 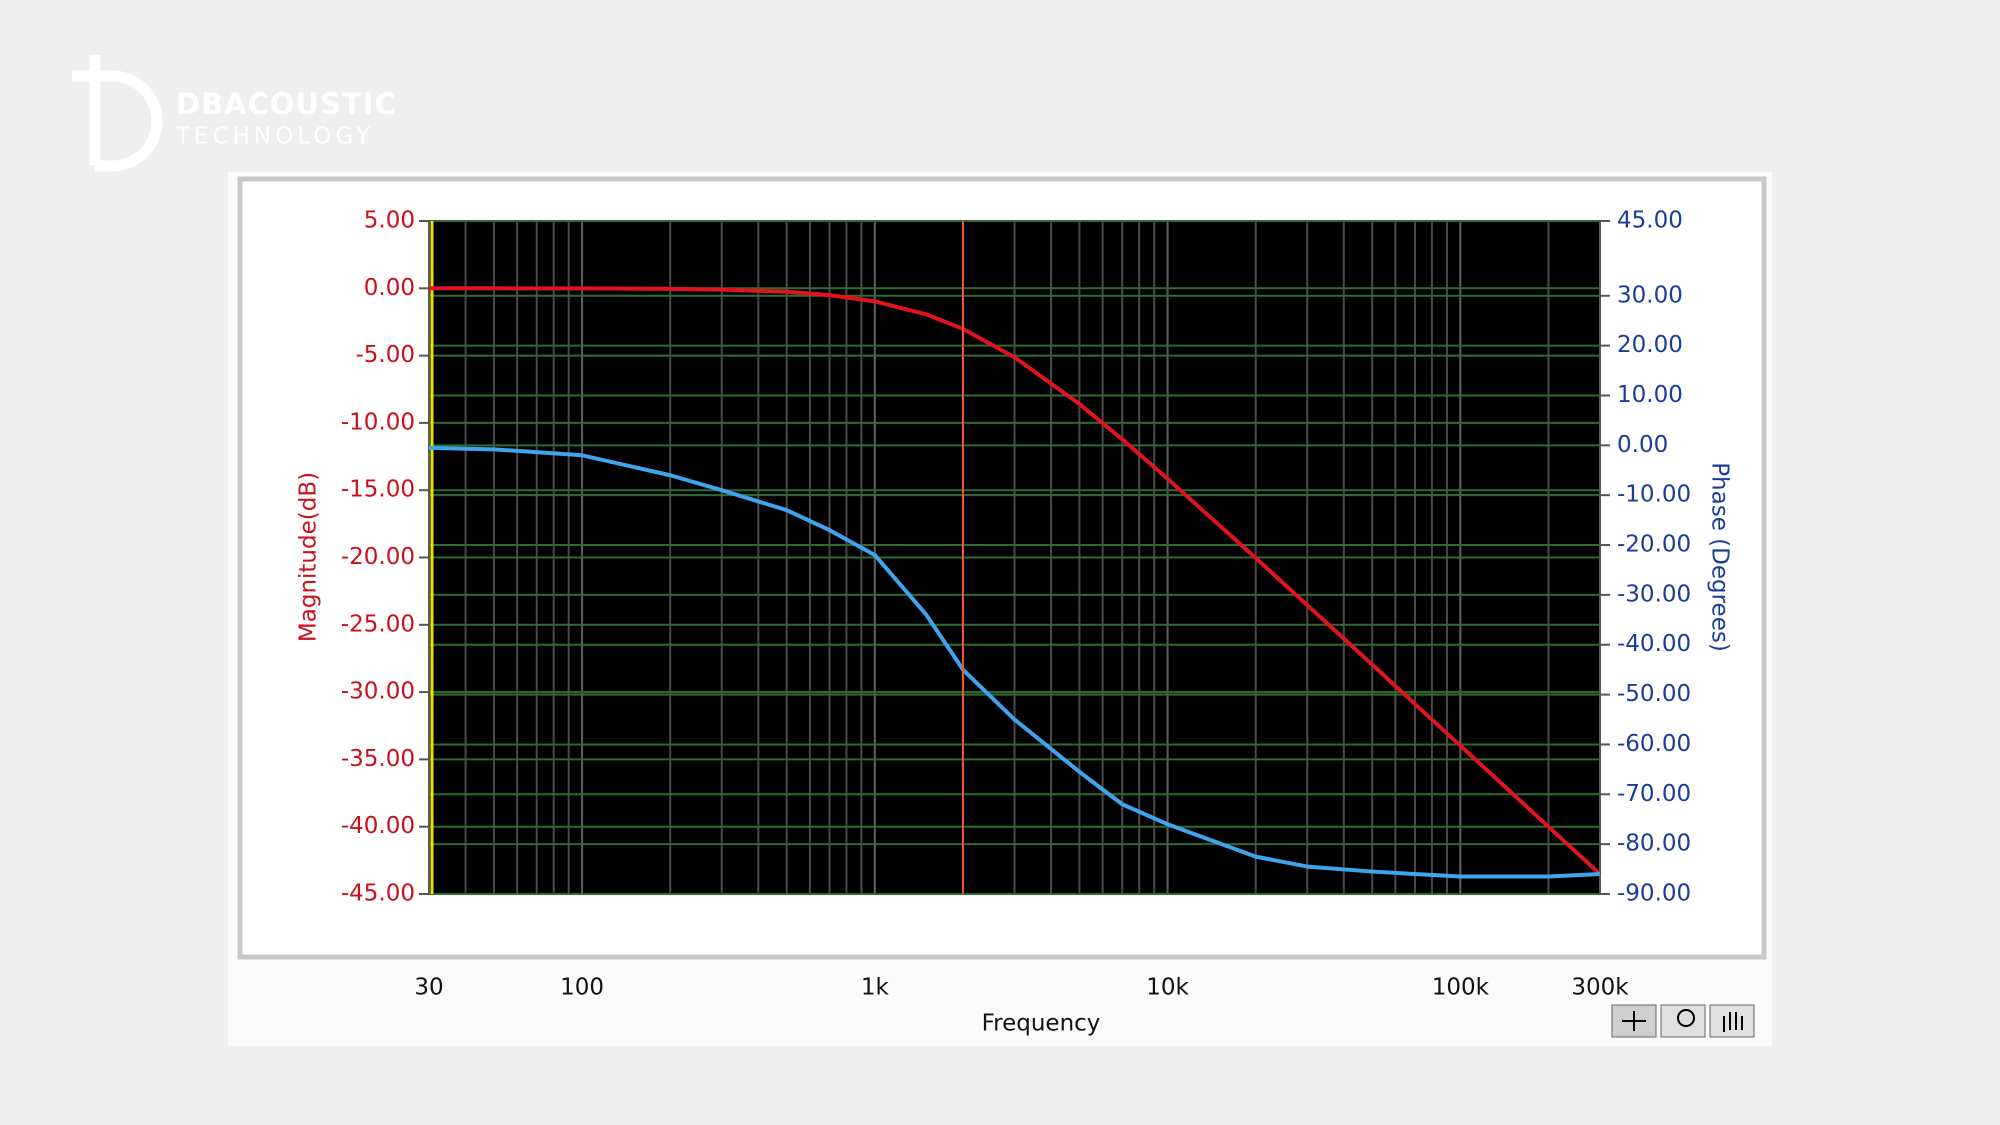 What do you see at coordinates (286, 104) in the screenshot?
I see `logo-name: DBACOUSTIC` at bounding box center [286, 104].